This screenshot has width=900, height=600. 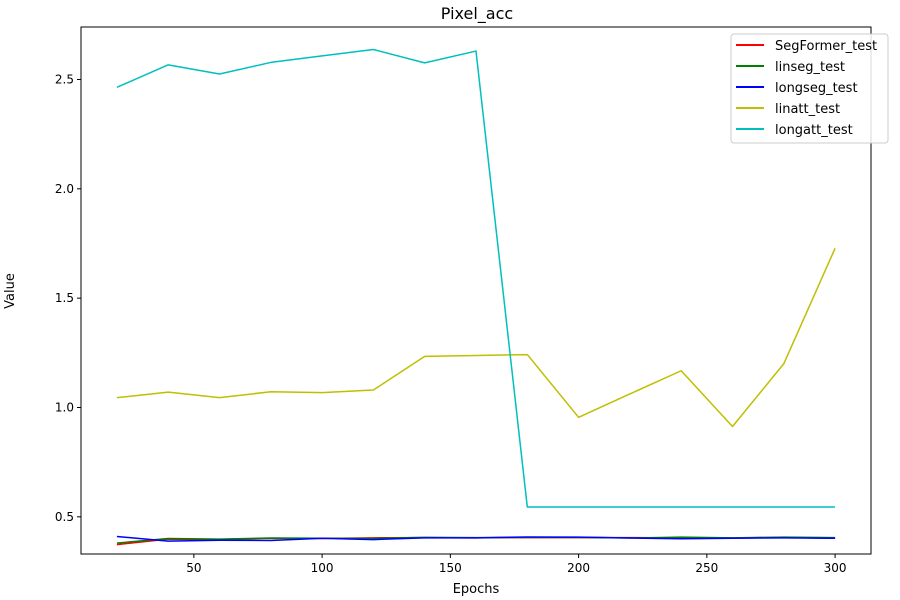 I want to click on x-axis-label: Epochs, so click(x=476, y=589).